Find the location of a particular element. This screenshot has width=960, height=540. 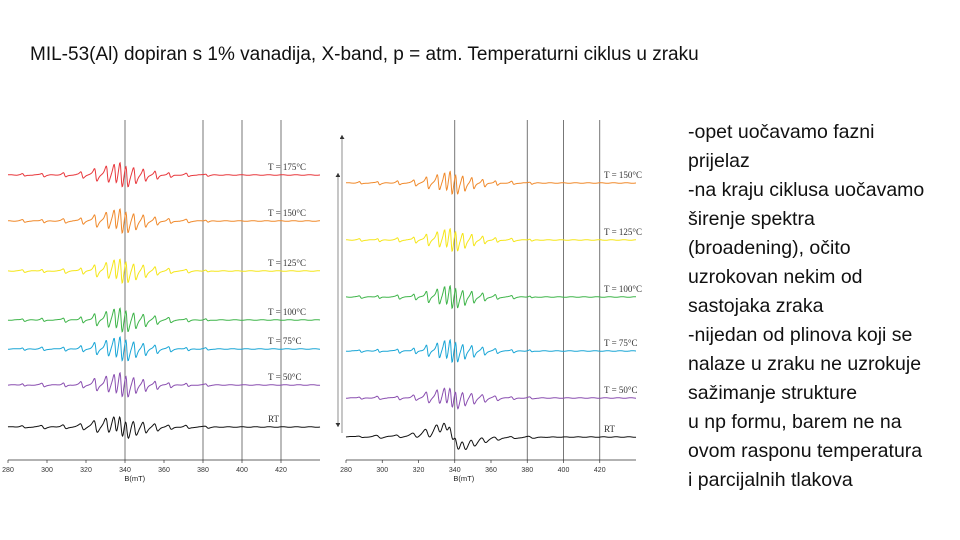

notes-line: -nijedan od plinova koji se is located at coordinates (800, 335).